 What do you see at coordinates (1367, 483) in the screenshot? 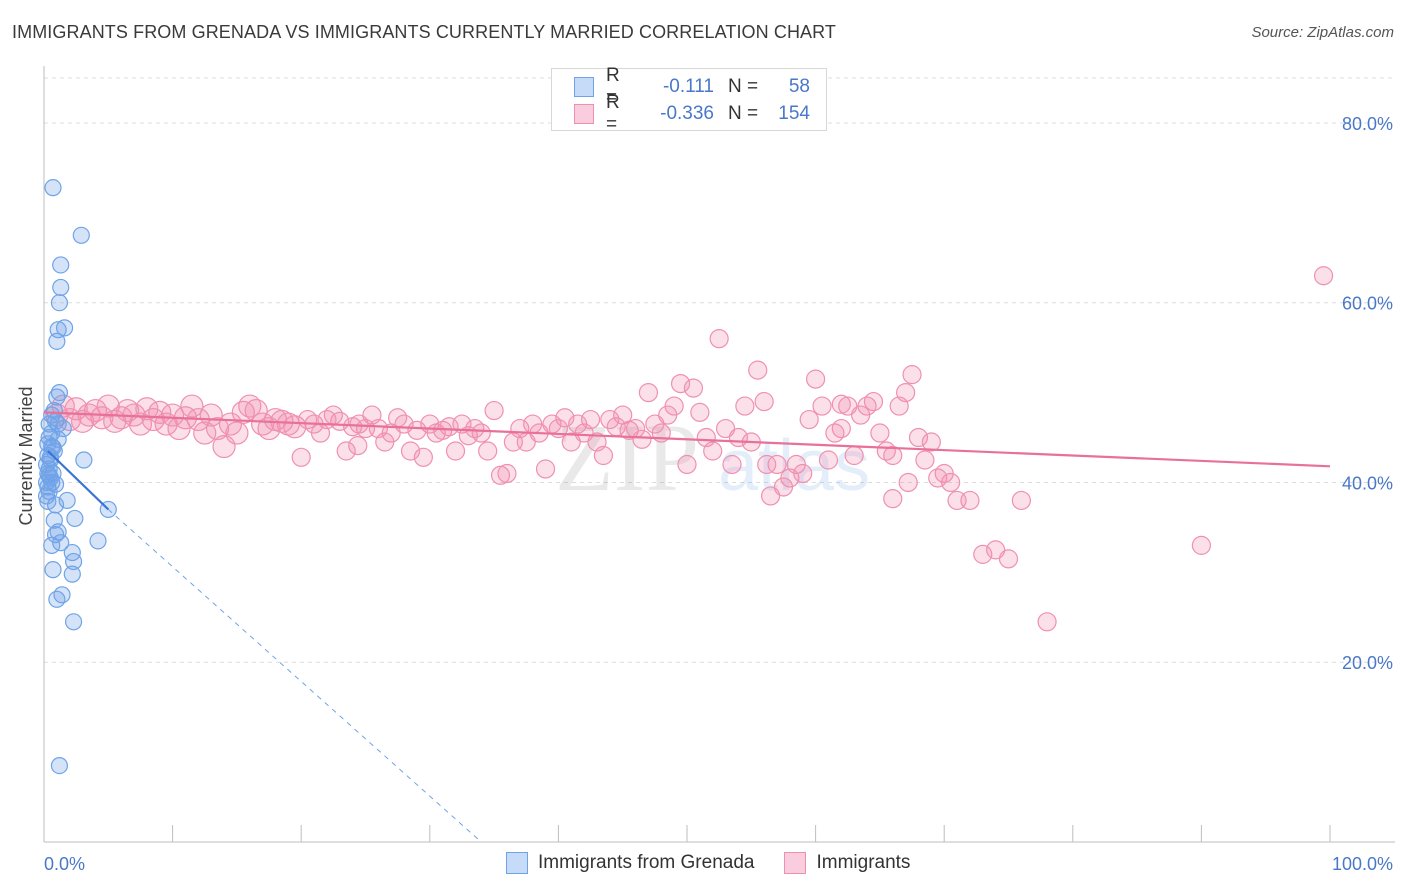
I see `y-tick-label: 40.0%` at bounding box center [1367, 483].